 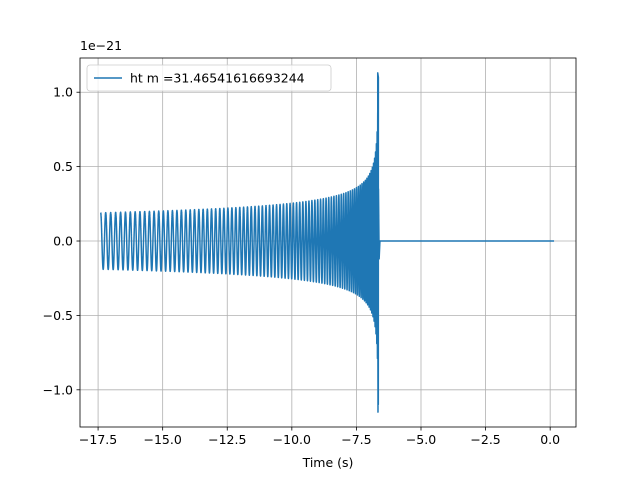 I want to click on legend-entry-label: ht m =31.46541616693244, so click(x=217, y=78).